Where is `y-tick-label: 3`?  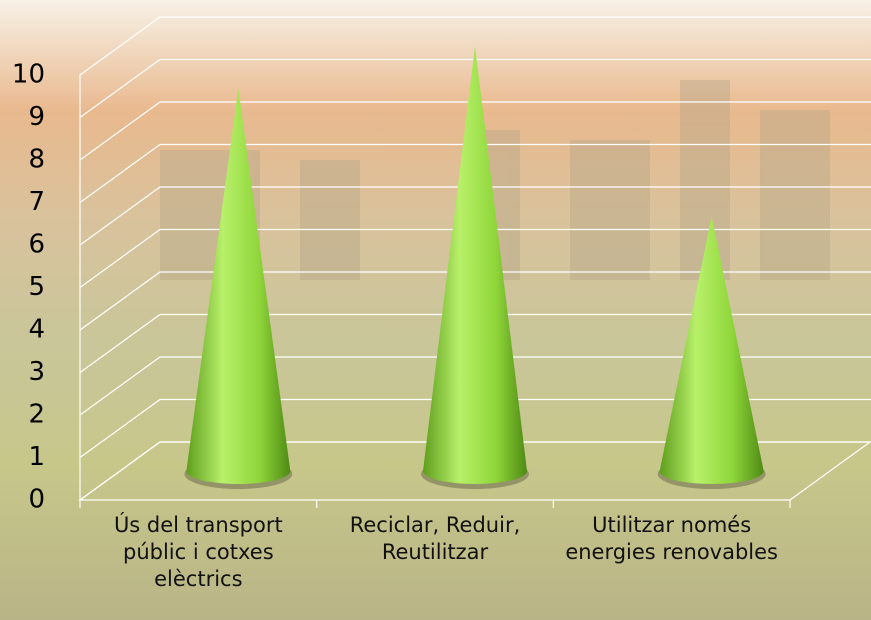 y-tick-label: 3 is located at coordinates (36, 372).